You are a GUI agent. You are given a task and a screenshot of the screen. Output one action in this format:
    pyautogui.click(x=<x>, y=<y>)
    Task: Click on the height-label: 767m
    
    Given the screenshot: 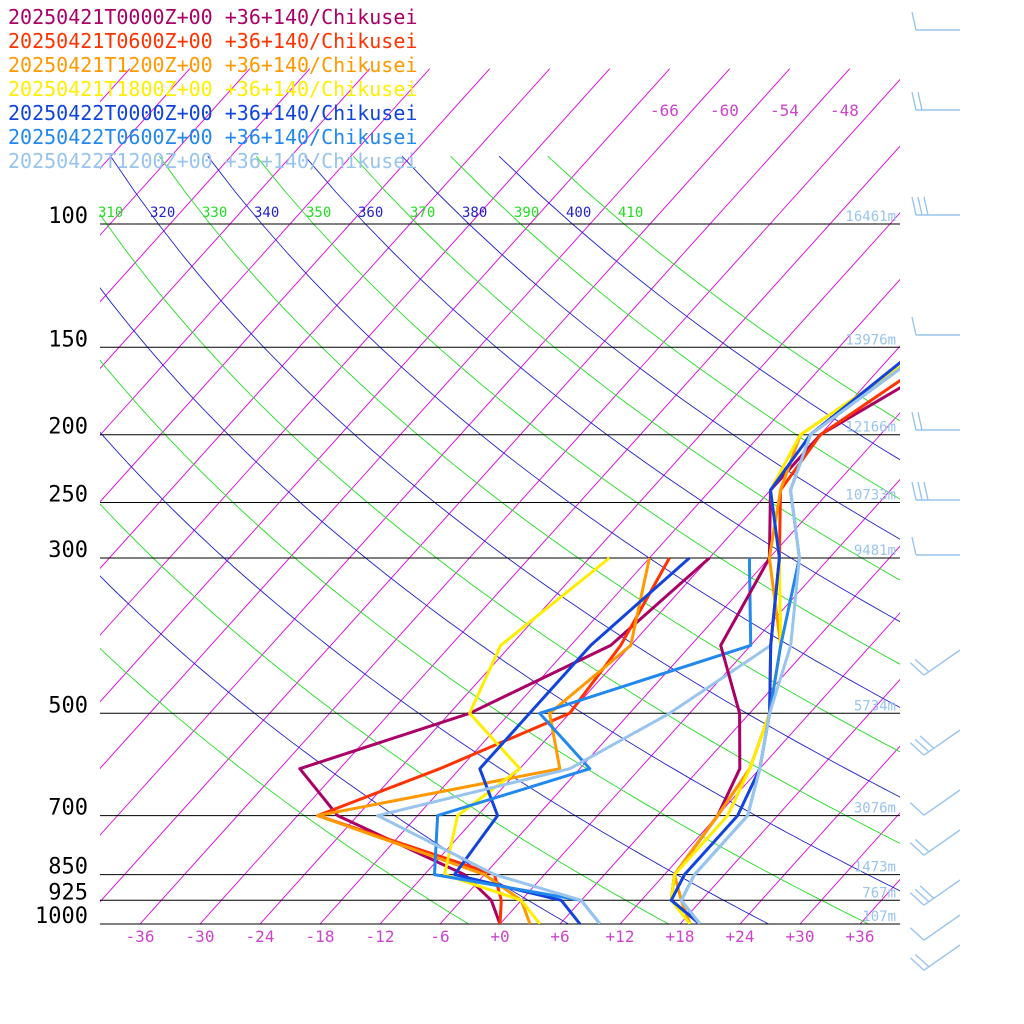 What is the action you would take?
    pyautogui.click(x=879, y=893)
    